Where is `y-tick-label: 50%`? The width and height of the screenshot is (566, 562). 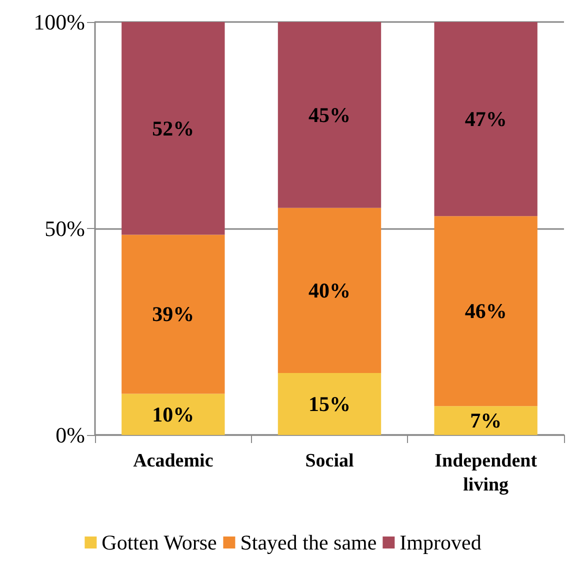
y-tick-label: 50% is located at coordinates (64, 228).